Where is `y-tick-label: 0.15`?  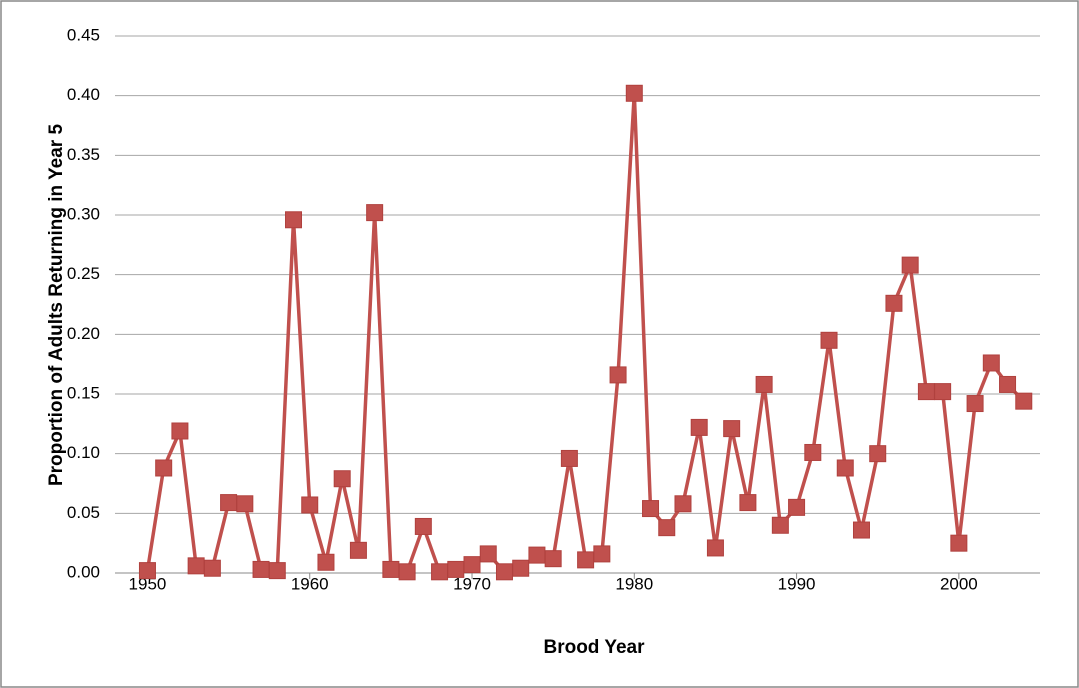
y-tick-label: 0.15 is located at coordinates (83, 392).